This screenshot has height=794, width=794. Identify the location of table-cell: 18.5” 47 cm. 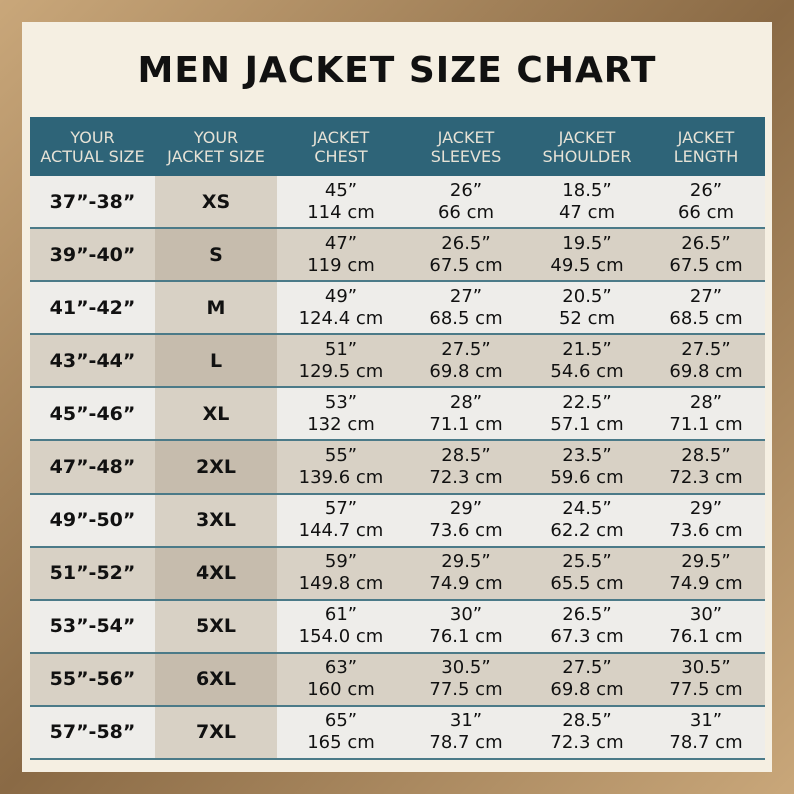
(587, 203).